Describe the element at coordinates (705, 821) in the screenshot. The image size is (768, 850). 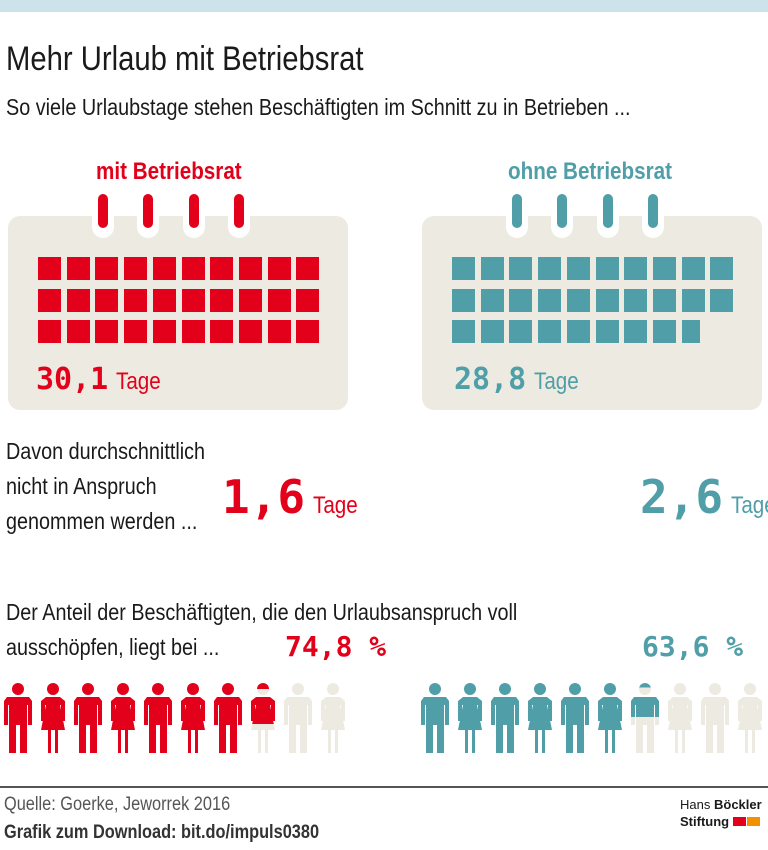
I see `logo-text: Stiftung` at that location.